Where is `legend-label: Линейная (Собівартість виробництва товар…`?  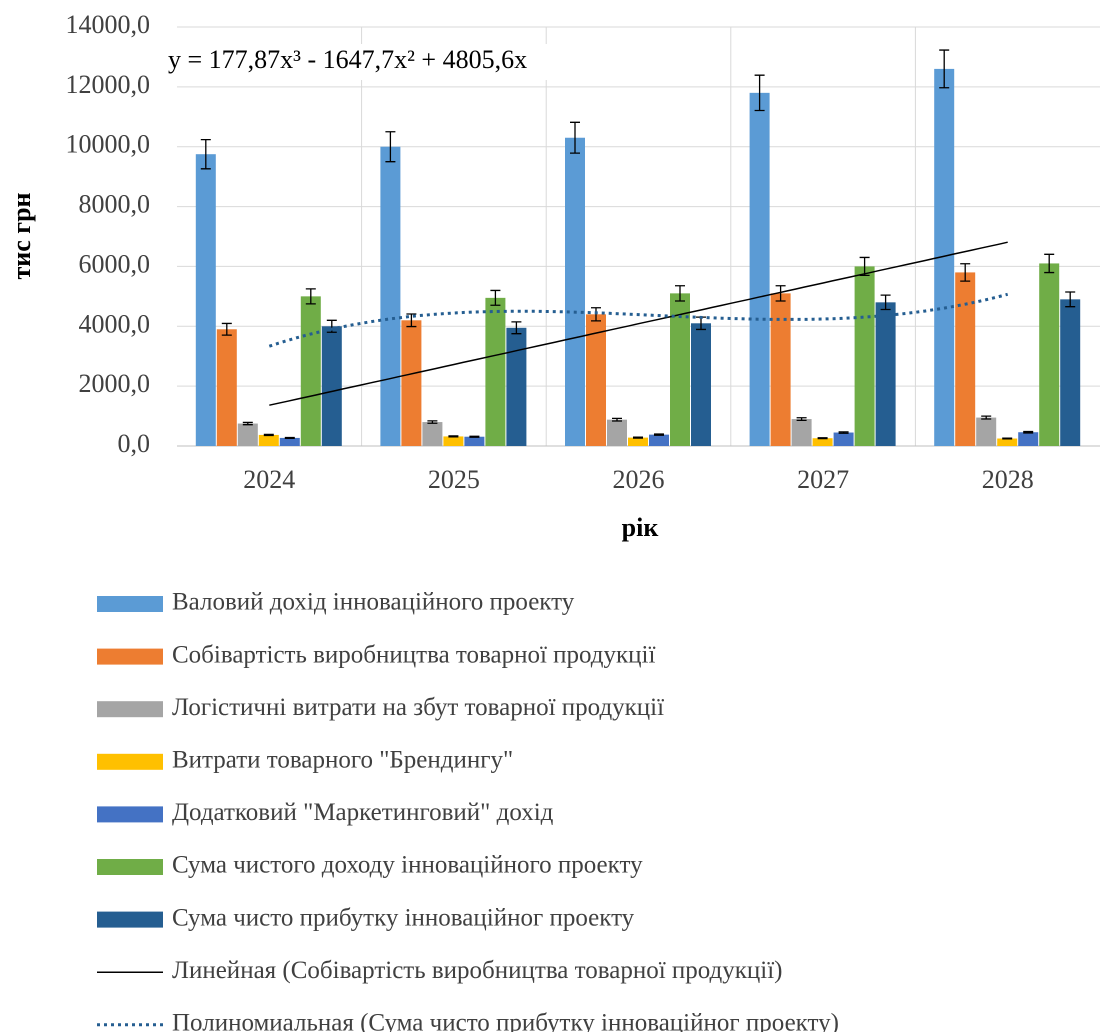 legend-label: Линейная (Собівартість виробництва товар… is located at coordinates (477, 970).